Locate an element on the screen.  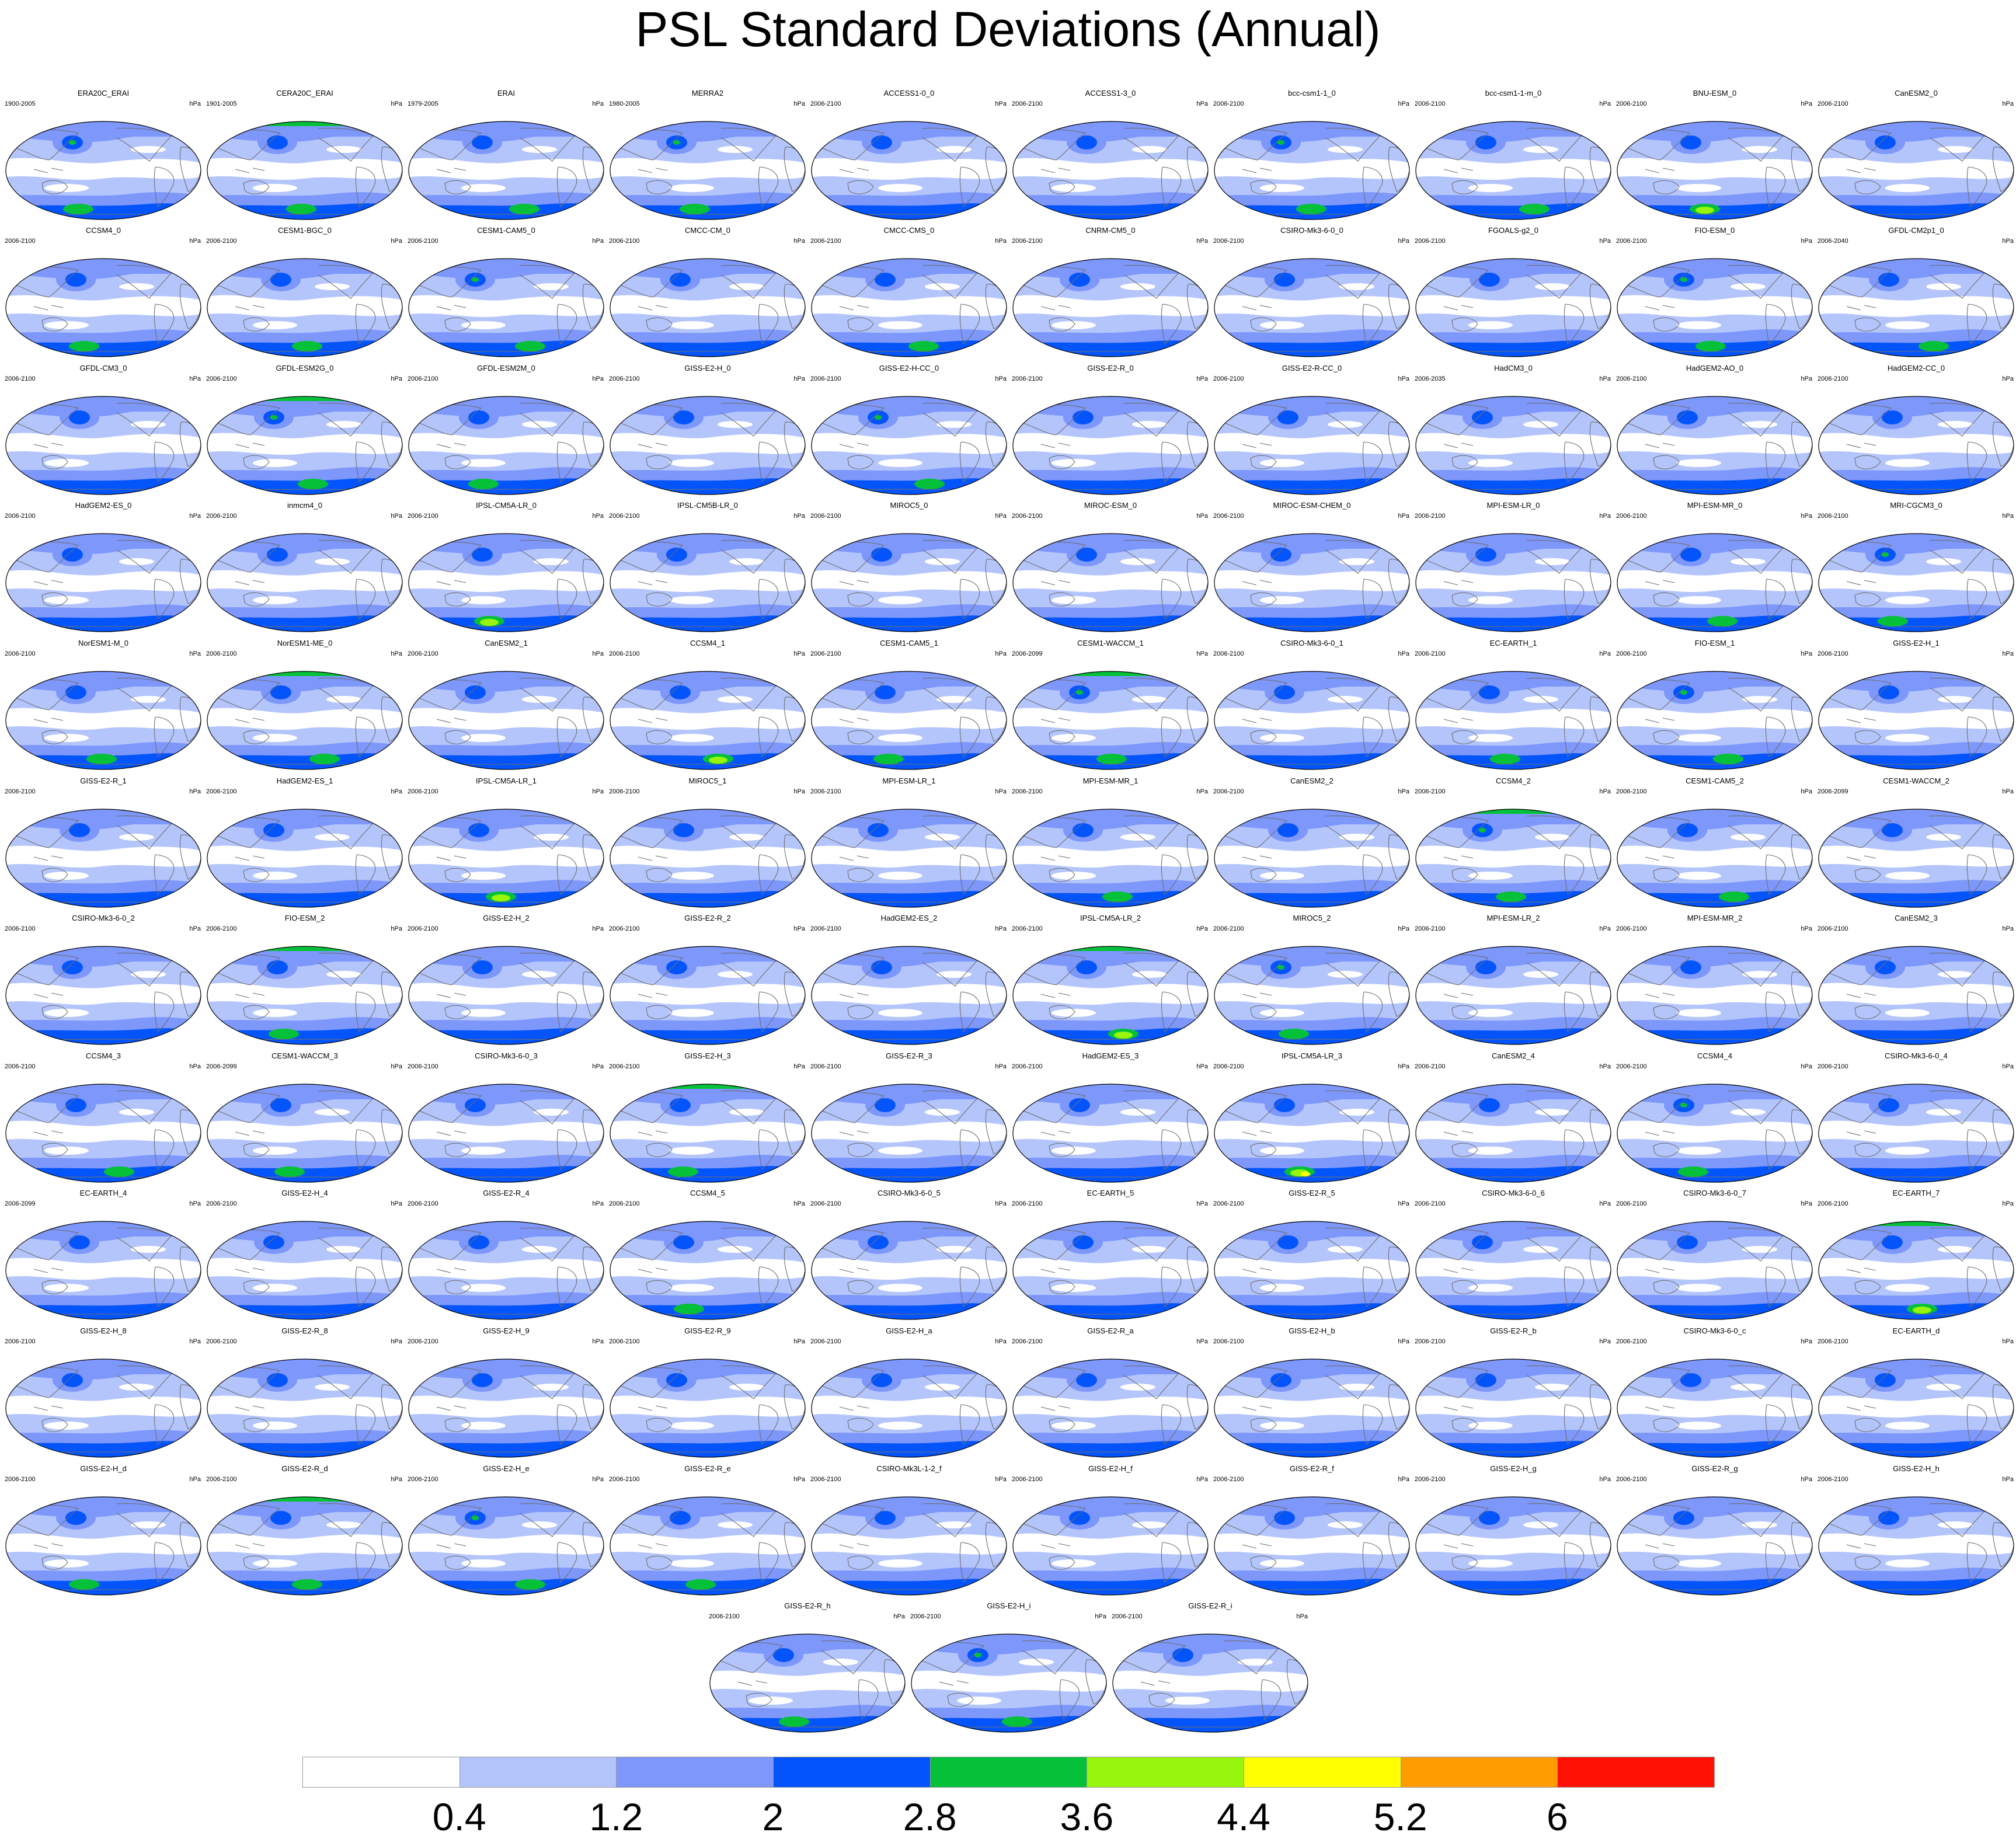
map-panel: 2006-2100 FIO-ESM_0 hPa is located at coordinates (1715, 291).